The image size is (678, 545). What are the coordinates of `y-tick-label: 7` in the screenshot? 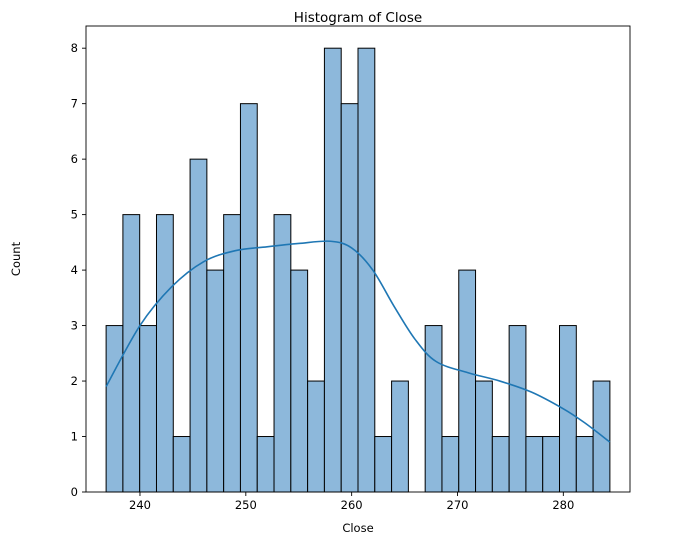 It's located at (74, 104).